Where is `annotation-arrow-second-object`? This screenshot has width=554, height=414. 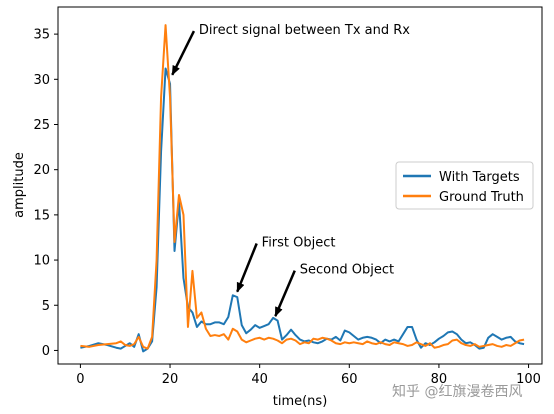 annotation-arrow-second-object is located at coordinates (285, 294).